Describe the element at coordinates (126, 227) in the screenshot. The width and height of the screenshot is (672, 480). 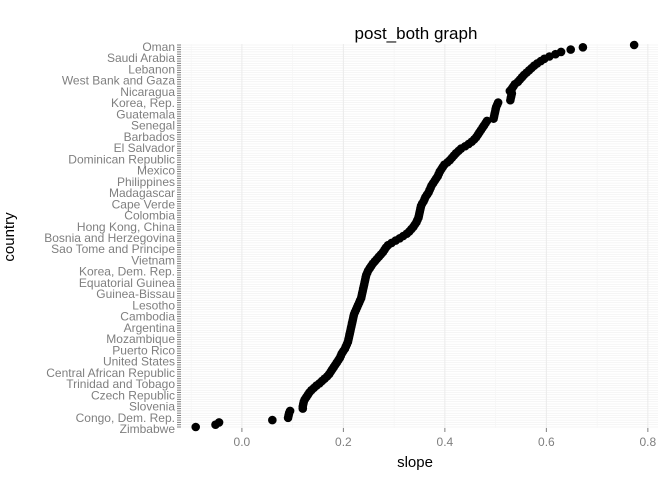
I see `country-label: Hong Kong, China` at that location.